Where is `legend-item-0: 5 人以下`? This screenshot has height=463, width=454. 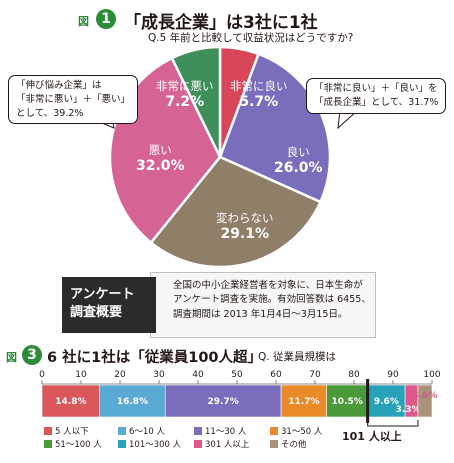
legend-item-0: 5 人以下 is located at coordinates (66, 431).